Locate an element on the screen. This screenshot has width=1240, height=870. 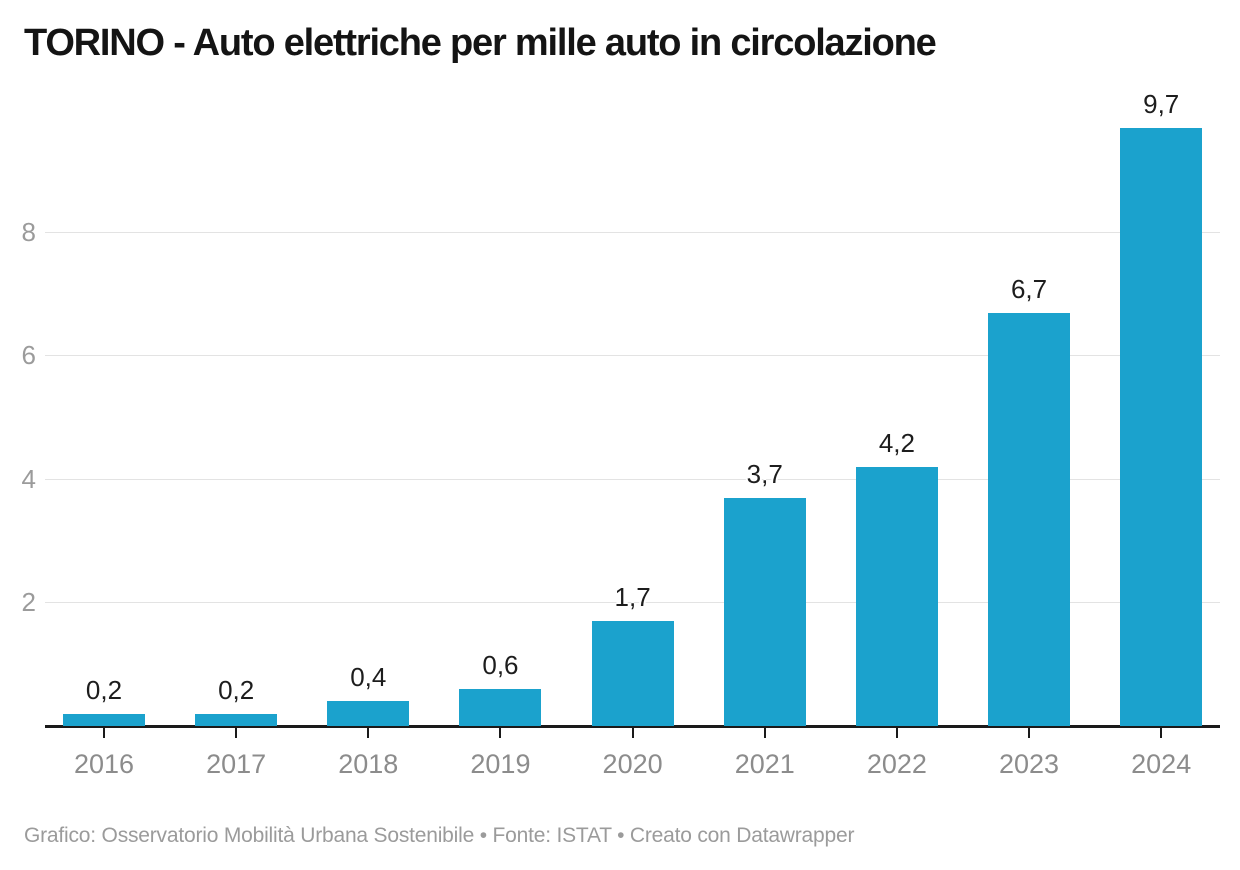
x-axis-label-2023: 2023 is located at coordinates (1029, 764).